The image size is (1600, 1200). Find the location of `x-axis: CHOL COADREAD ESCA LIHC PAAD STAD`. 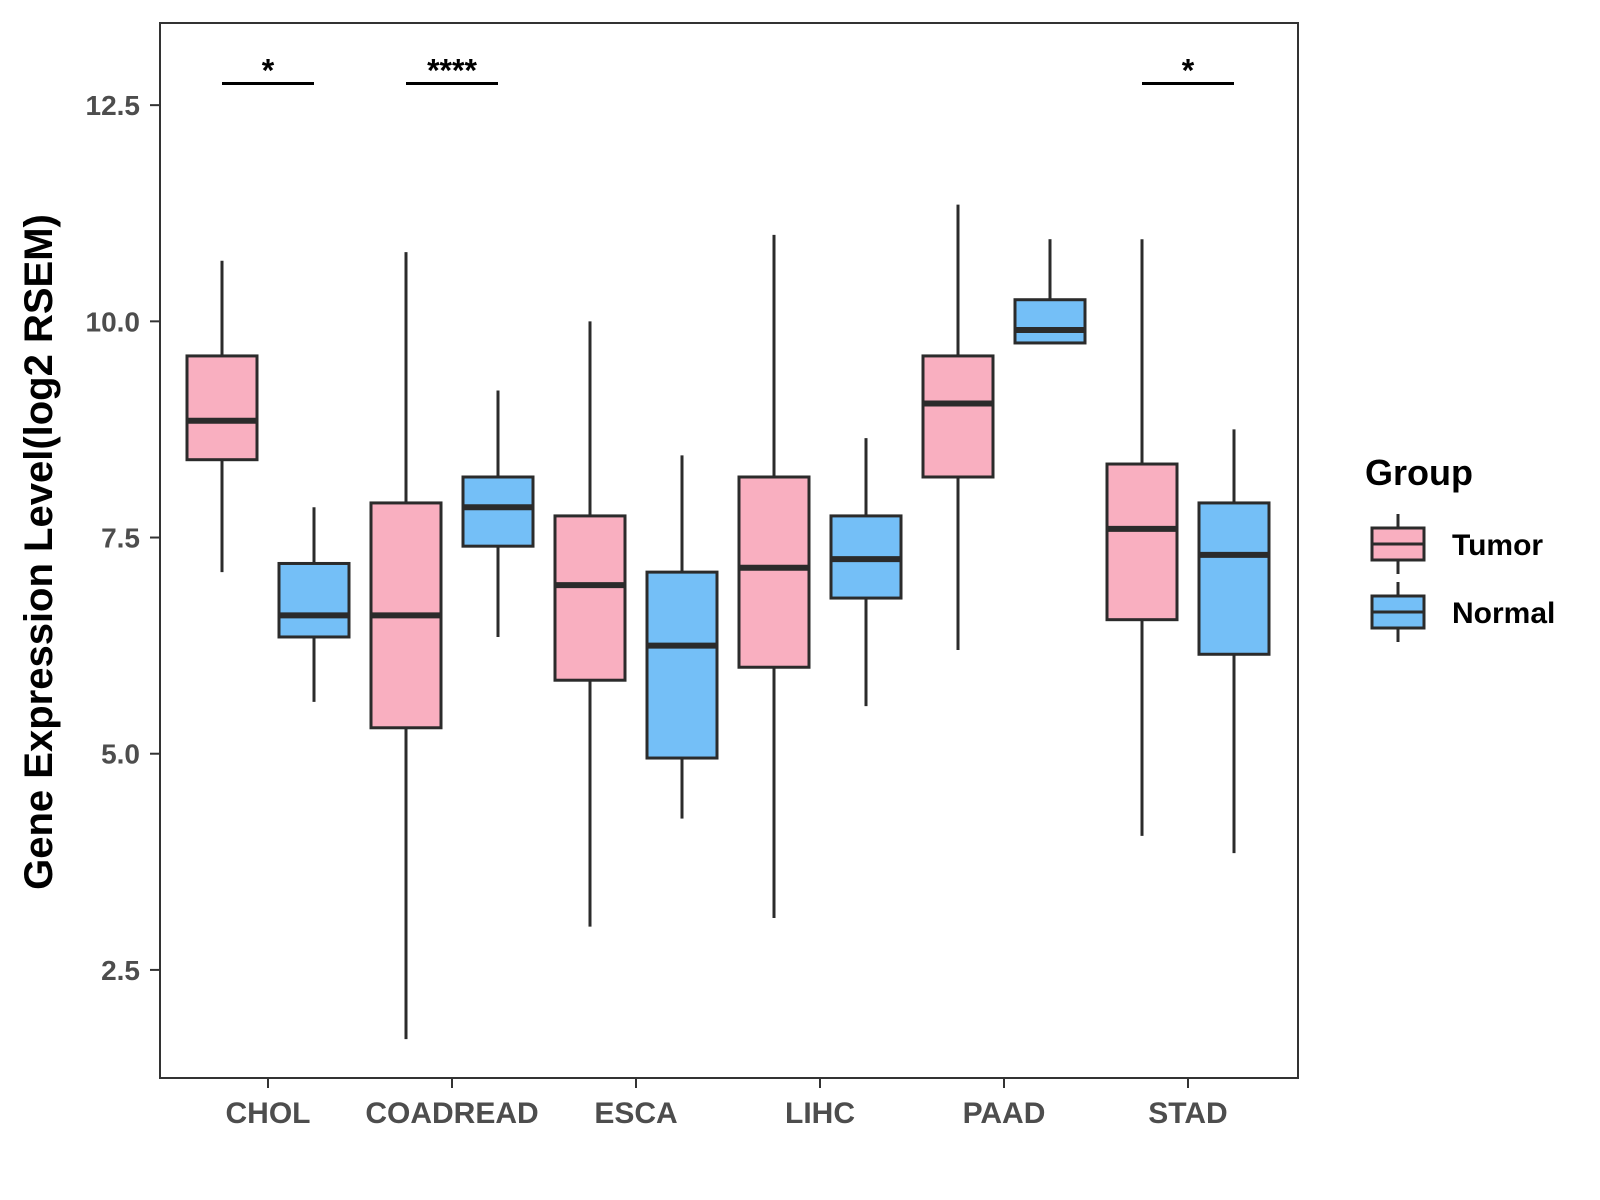

x-axis: CHOL COADREAD ESCA LIHC PAAD STAD is located at coordinates (727, 1104).